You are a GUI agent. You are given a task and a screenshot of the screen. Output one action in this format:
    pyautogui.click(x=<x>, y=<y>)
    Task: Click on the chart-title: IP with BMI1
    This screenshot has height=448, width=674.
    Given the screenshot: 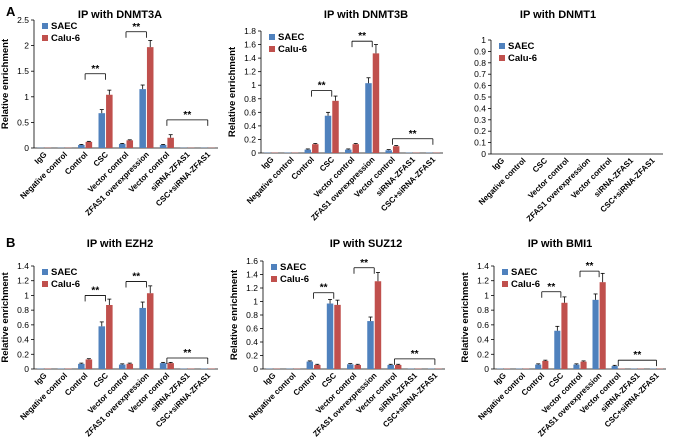 What is the action you would take?
    pyautogui.click(x=560, y=244)
    